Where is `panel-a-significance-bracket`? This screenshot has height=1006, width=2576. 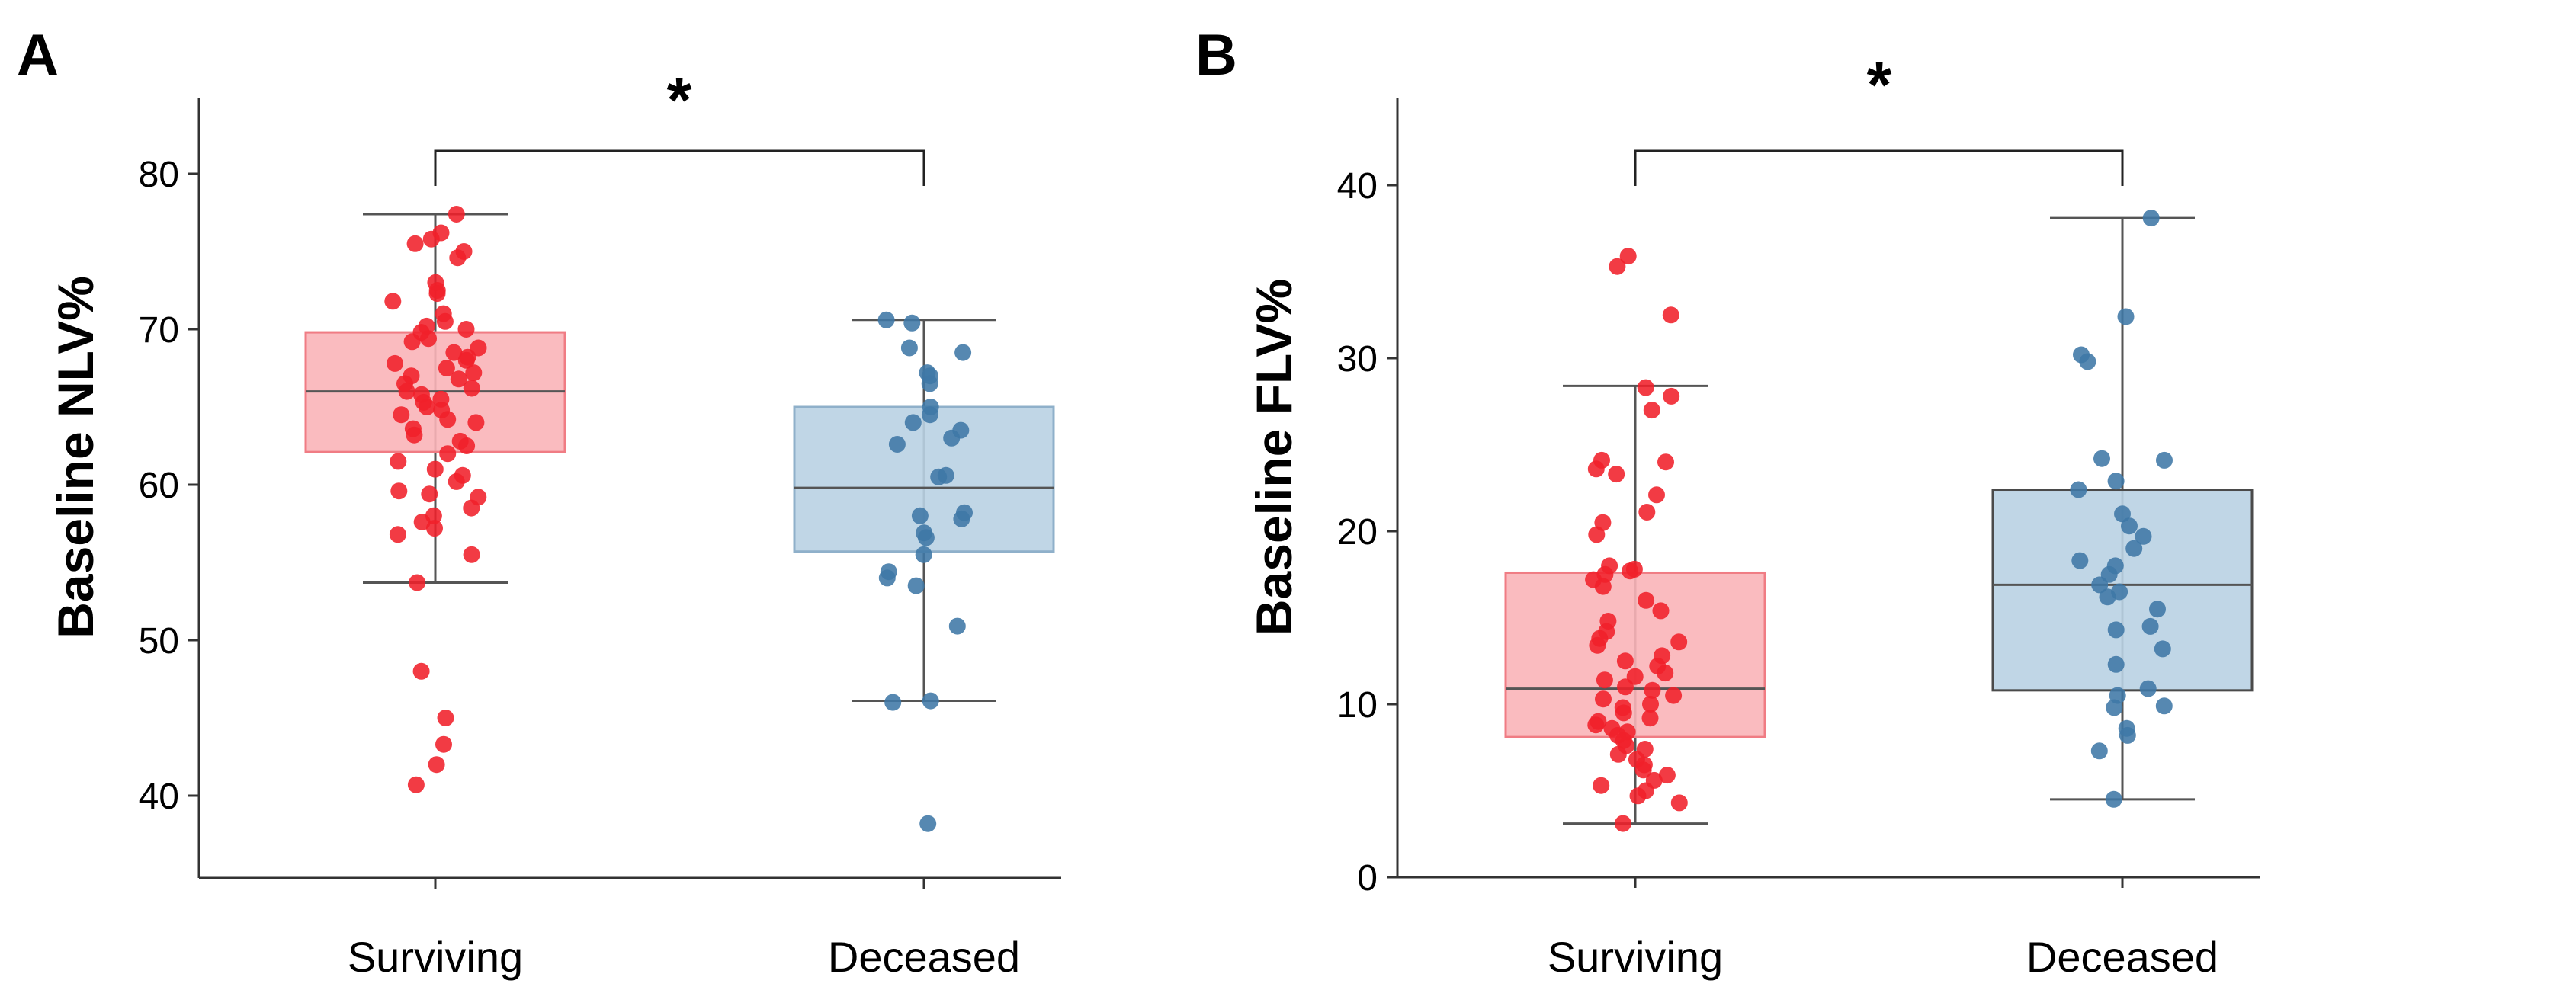
panel-a-significance-bracket is located at coordinates (679, 167).